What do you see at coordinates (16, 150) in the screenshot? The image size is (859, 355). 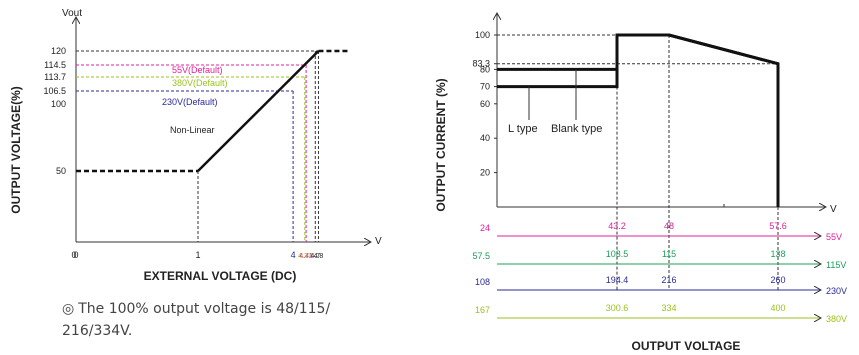 I see `left-ylabel: OUTPUT VOLTAGE(%)` at bounding box center [16, 150].